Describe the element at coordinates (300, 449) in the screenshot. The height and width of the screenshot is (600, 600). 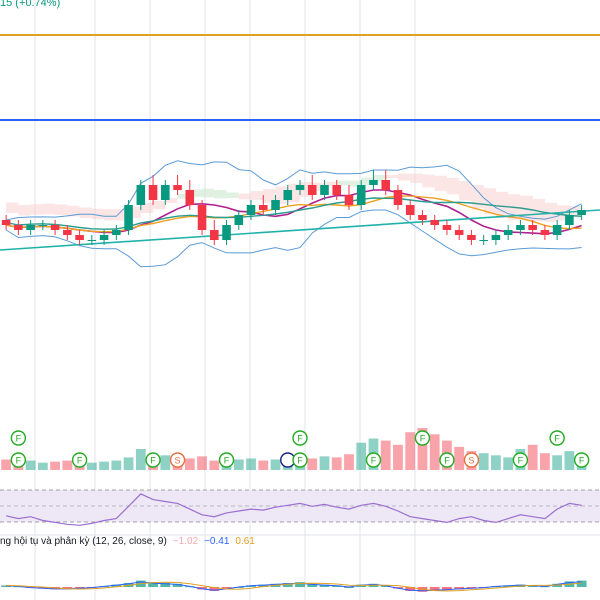
I see `event-markers: F F F F S F F F F F F S F F F` at that location.